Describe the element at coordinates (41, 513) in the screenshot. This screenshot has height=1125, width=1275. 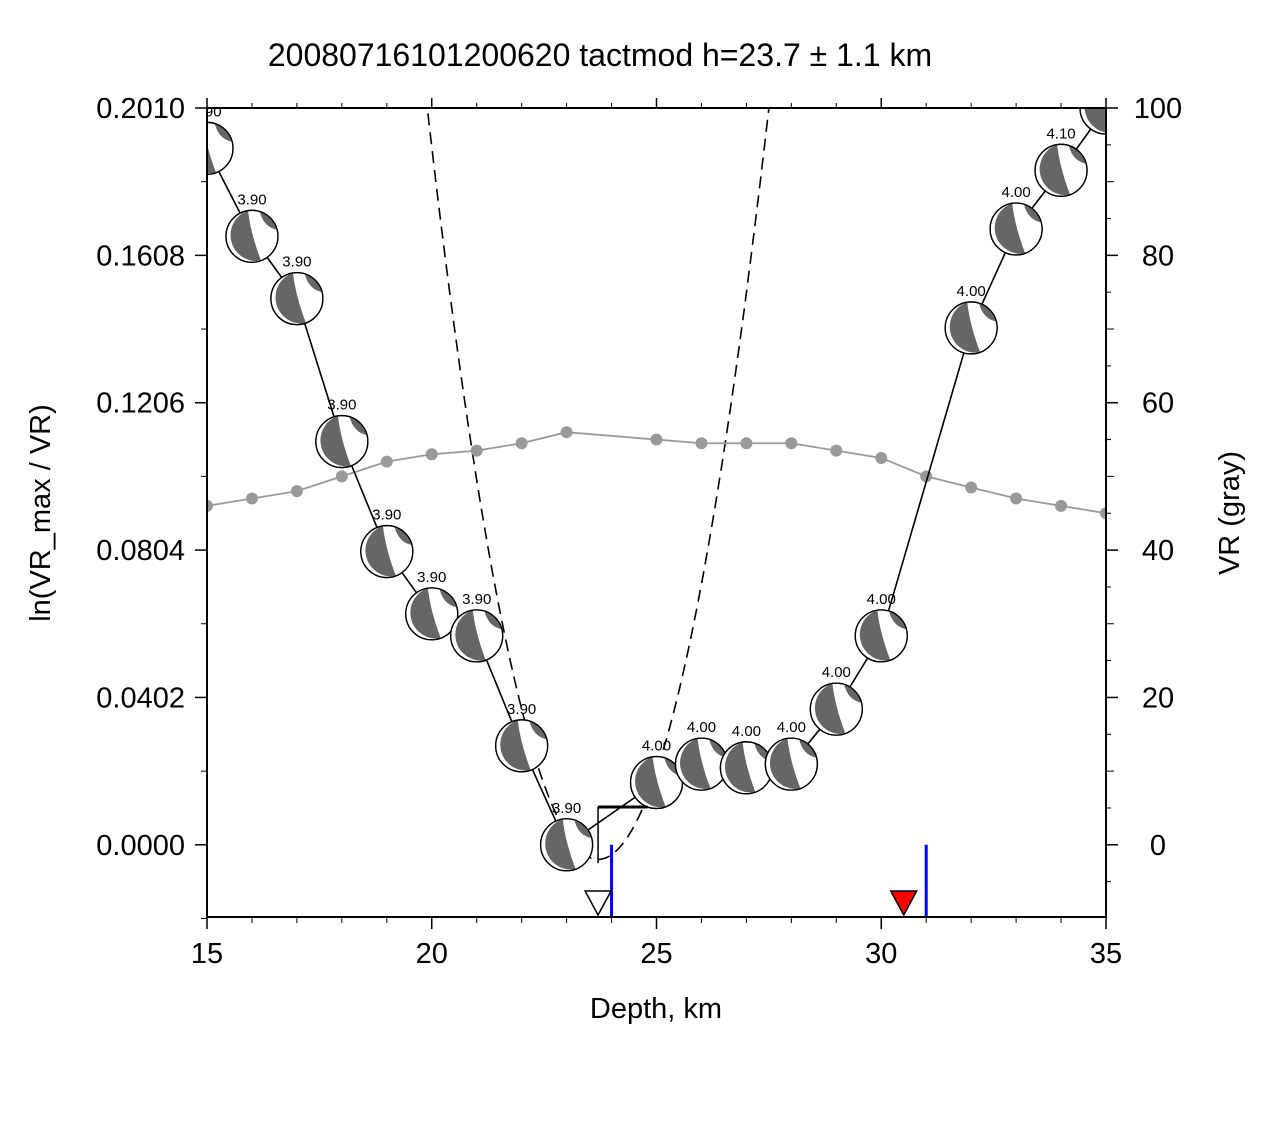
I see `y-axis-label-left: ln(VR_max / VR)` at that location.